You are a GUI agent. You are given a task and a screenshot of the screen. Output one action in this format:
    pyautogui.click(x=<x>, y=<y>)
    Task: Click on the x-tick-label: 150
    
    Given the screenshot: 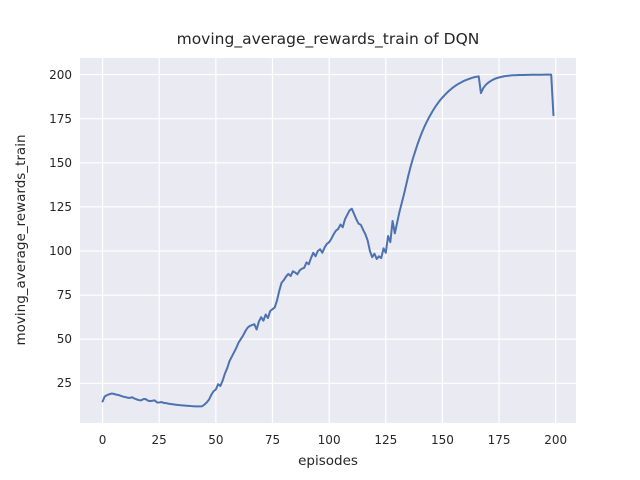 What is the action you would take?
    pyautogui.click(x=442, y=440)
    